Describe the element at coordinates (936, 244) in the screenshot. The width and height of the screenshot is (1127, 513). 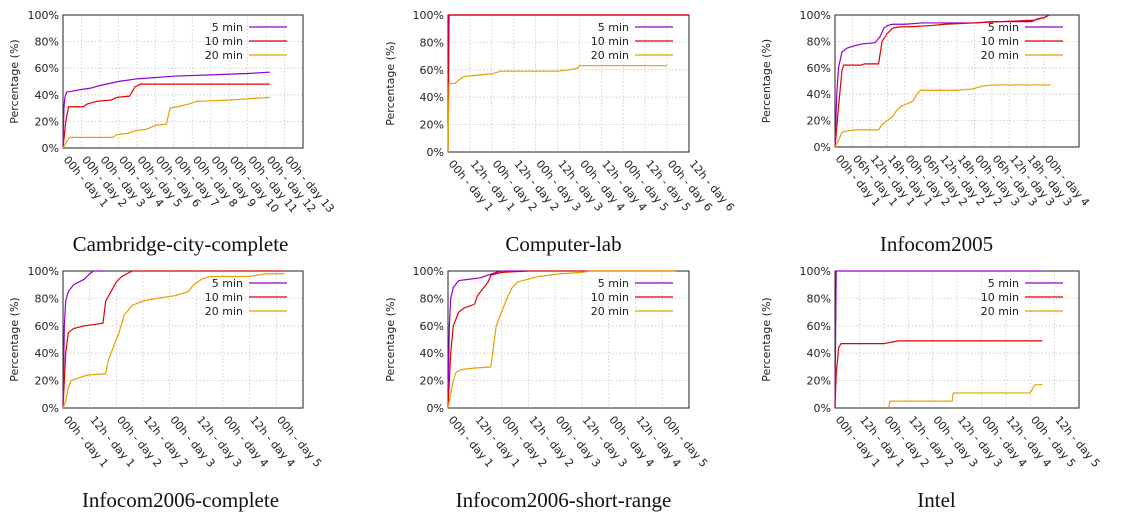
I see `caption-infocom2005: Infocom2005` at that location.